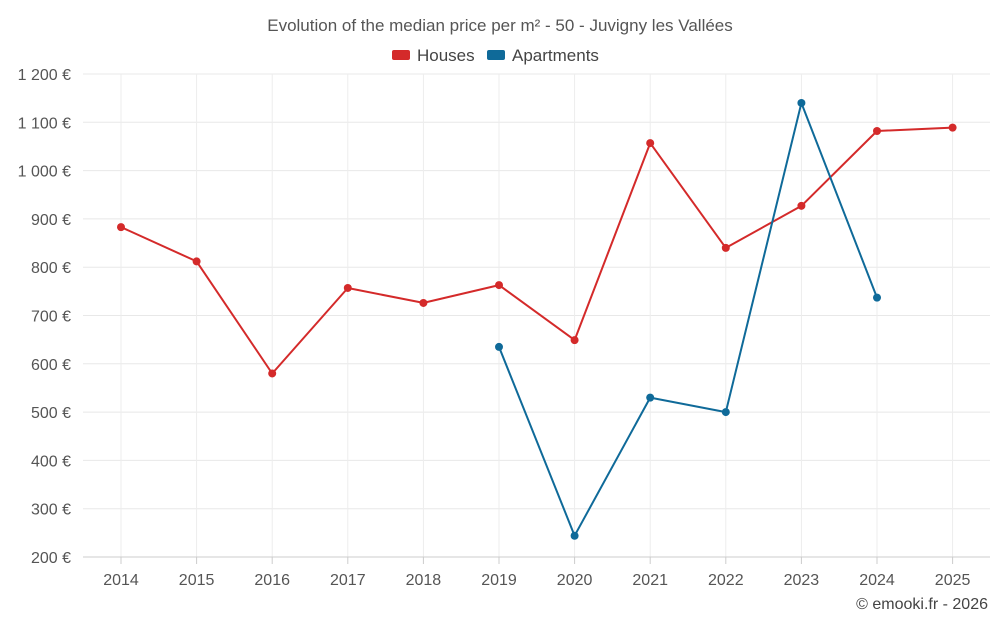 The width and height of the screenshot is (1000, 625). I want to click on y-tick-label: 200 €, so click(51, 558).